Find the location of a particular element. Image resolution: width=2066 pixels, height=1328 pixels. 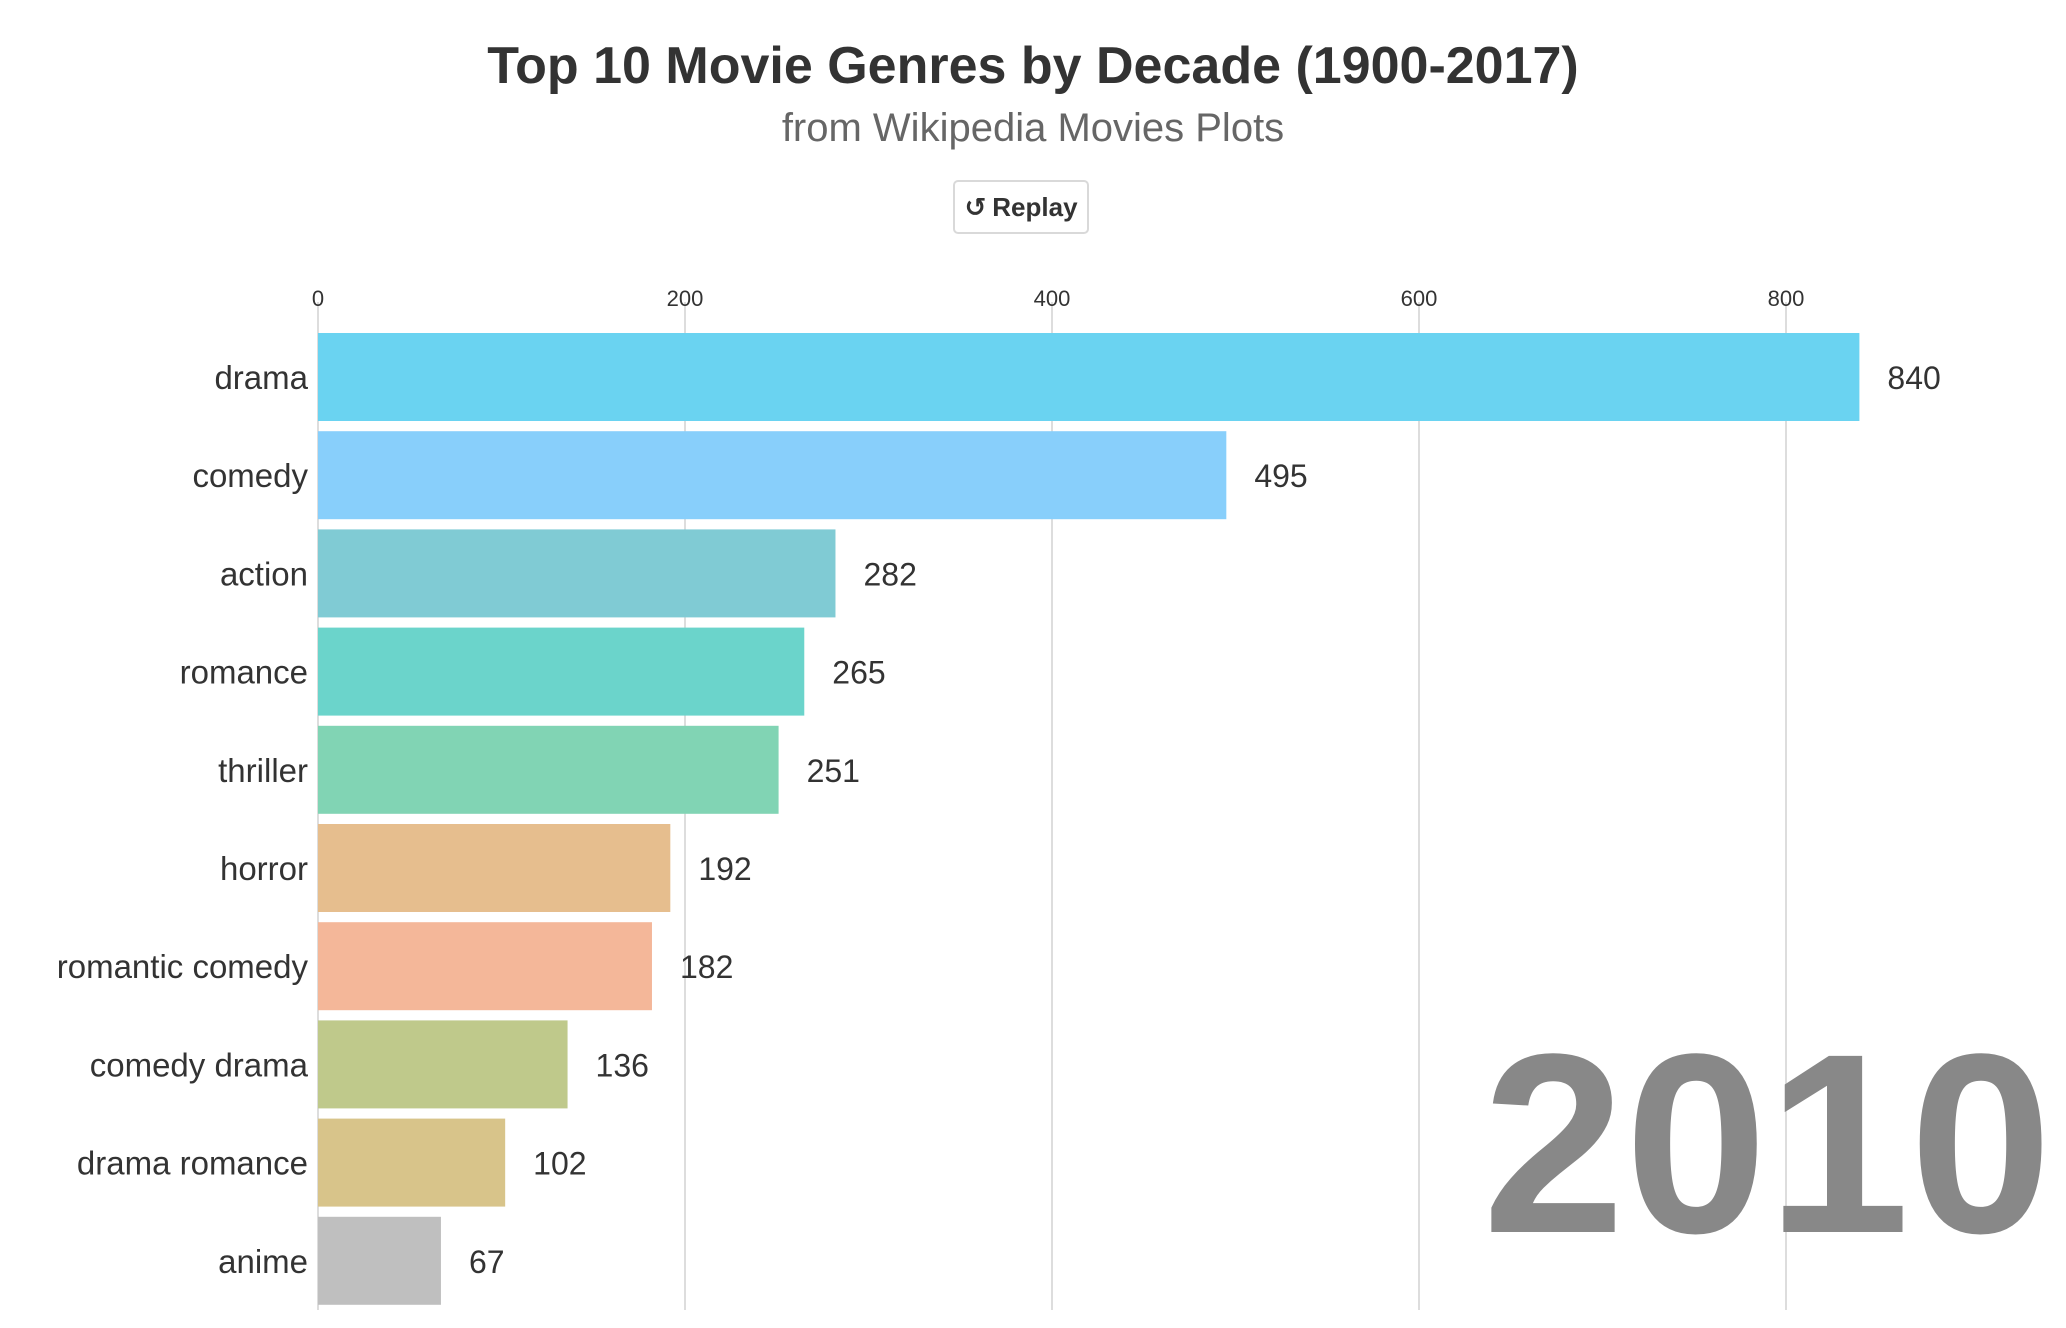

x-tick-label: 400 is located at coordinates (1052, 298).